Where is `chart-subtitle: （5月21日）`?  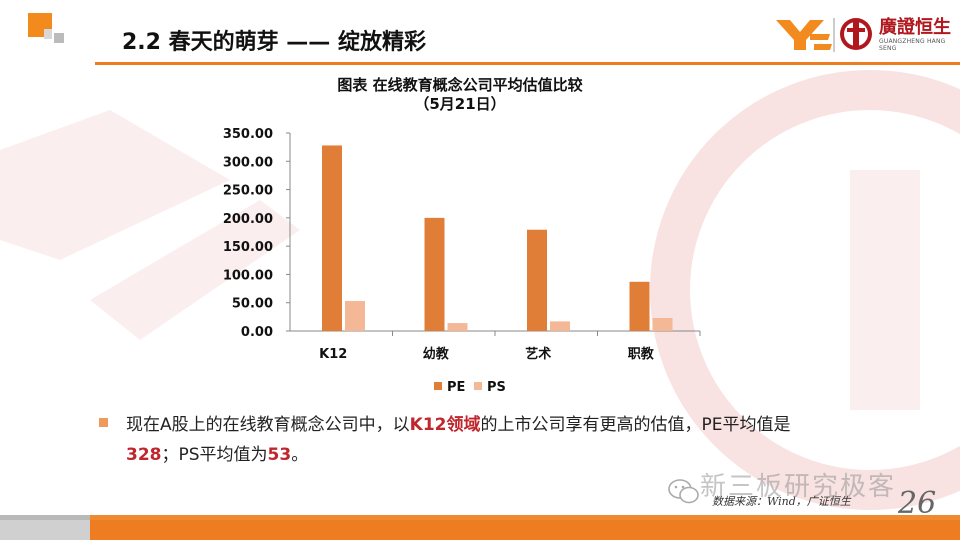
chart-subtitle: （5月21日） is located at coordinates (460, 104).